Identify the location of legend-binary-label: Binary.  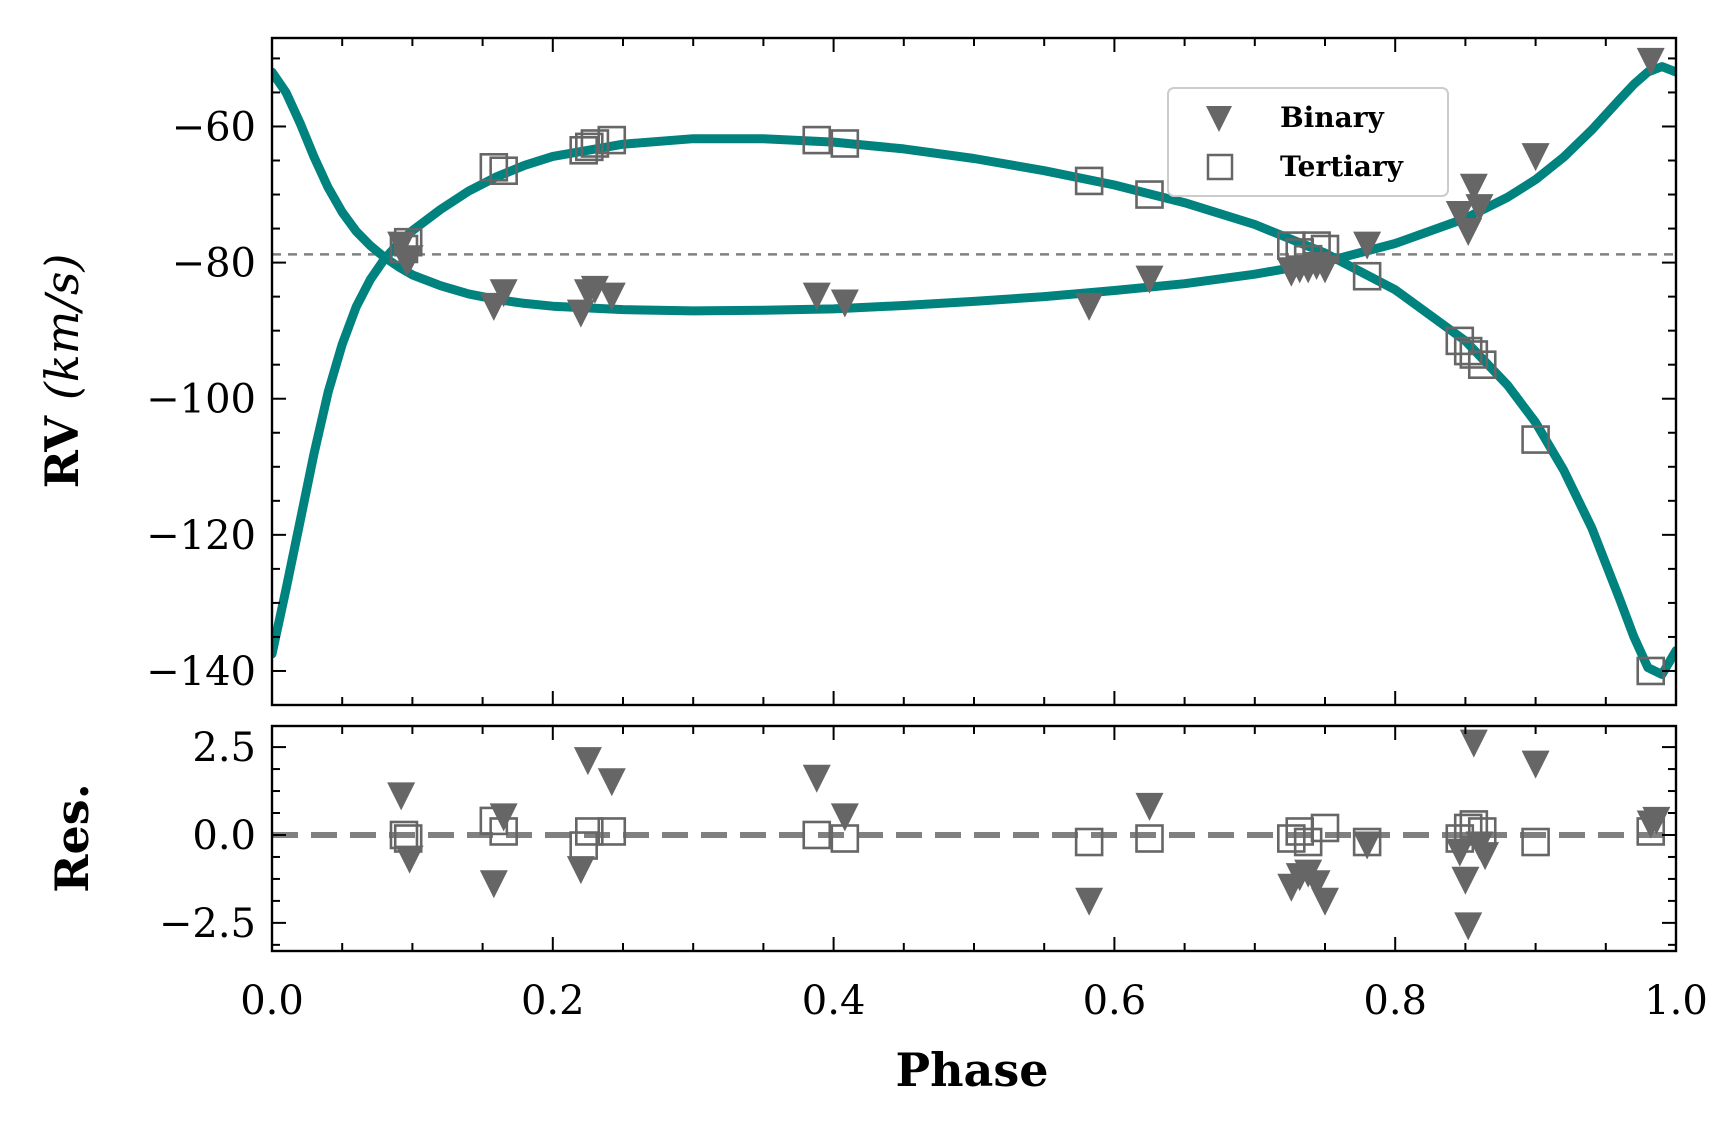
(1332, 117).